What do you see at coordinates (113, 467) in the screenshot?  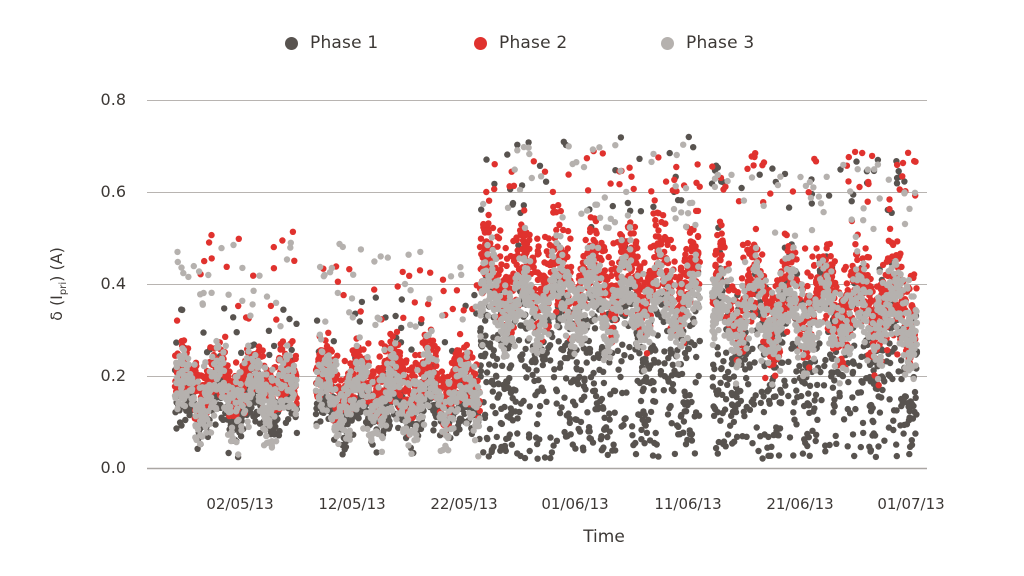 I see `y-tick-label: 0.0` at bounding box center [113, 467].